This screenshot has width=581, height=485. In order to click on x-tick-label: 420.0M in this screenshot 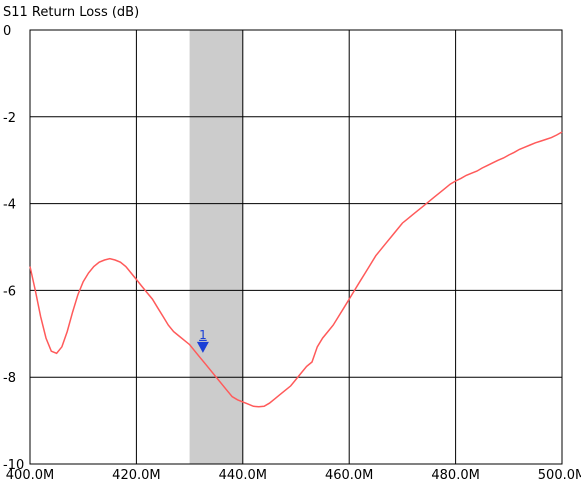, I will do `click(136, 475)`.